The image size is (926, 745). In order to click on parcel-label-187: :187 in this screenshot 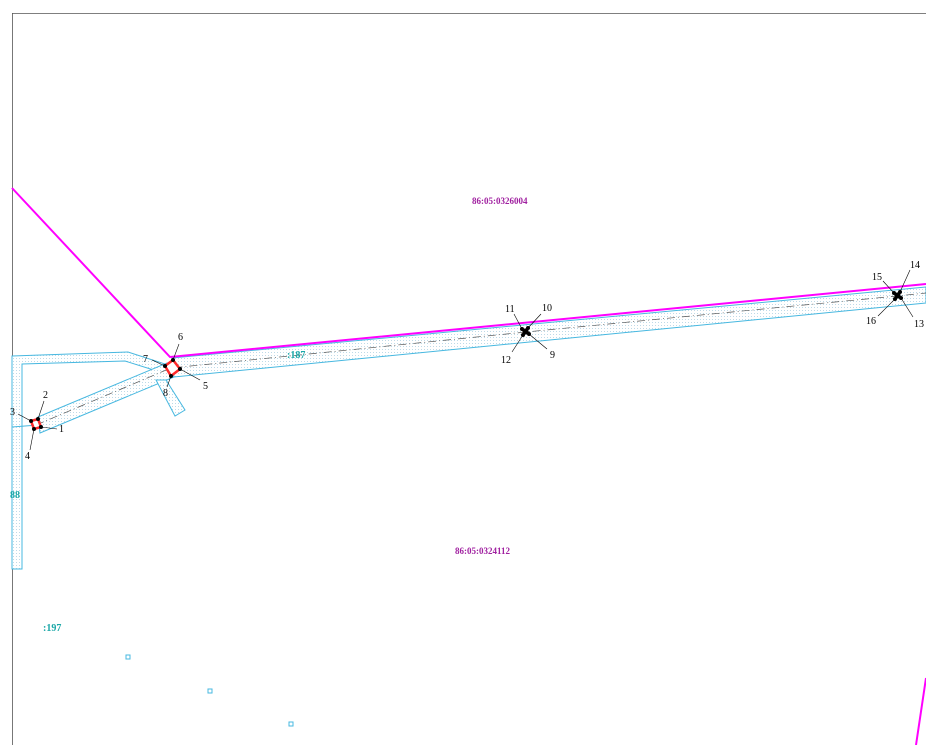, I will do `click(296, 355)`.